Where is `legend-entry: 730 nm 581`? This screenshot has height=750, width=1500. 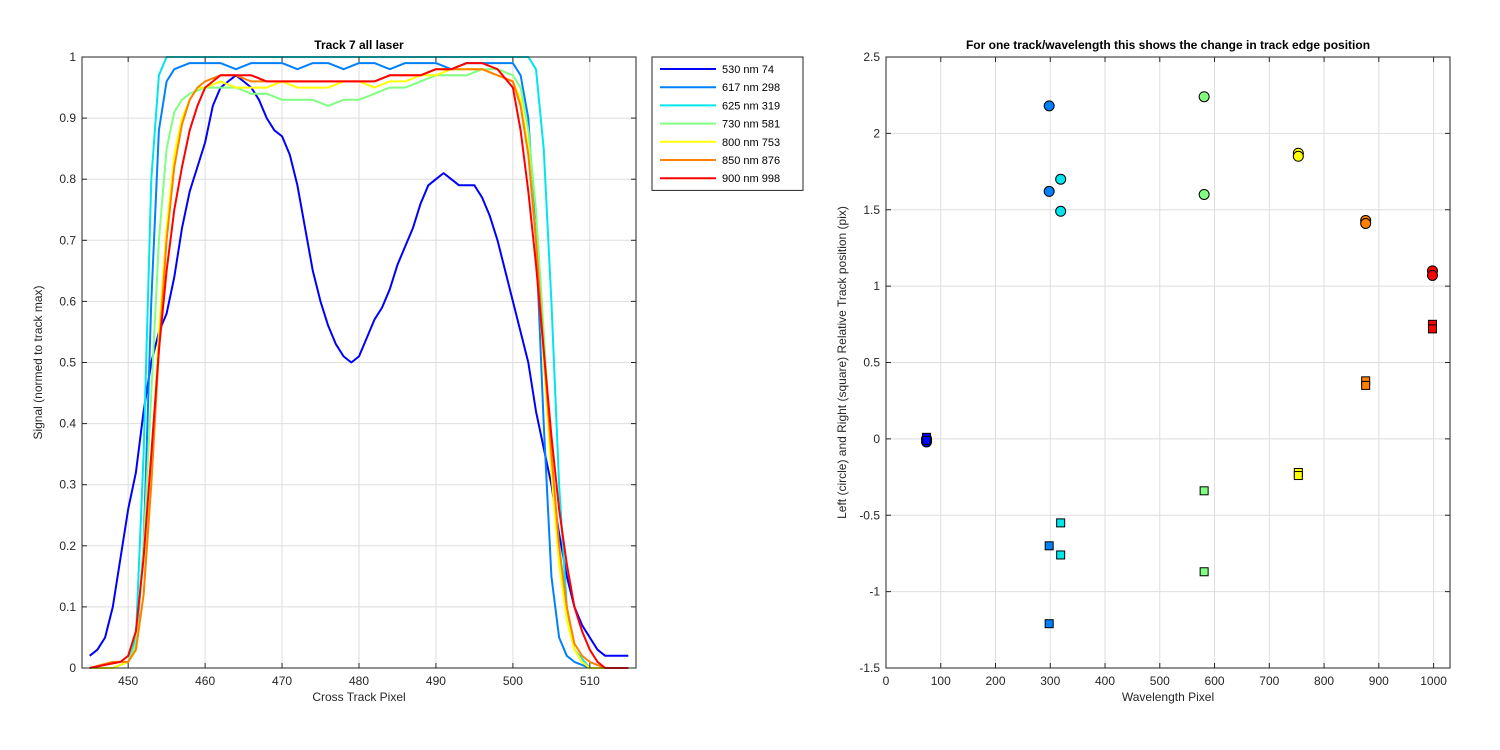 legend-entry: 730 nm 581 is located at coordinates (751, 125).